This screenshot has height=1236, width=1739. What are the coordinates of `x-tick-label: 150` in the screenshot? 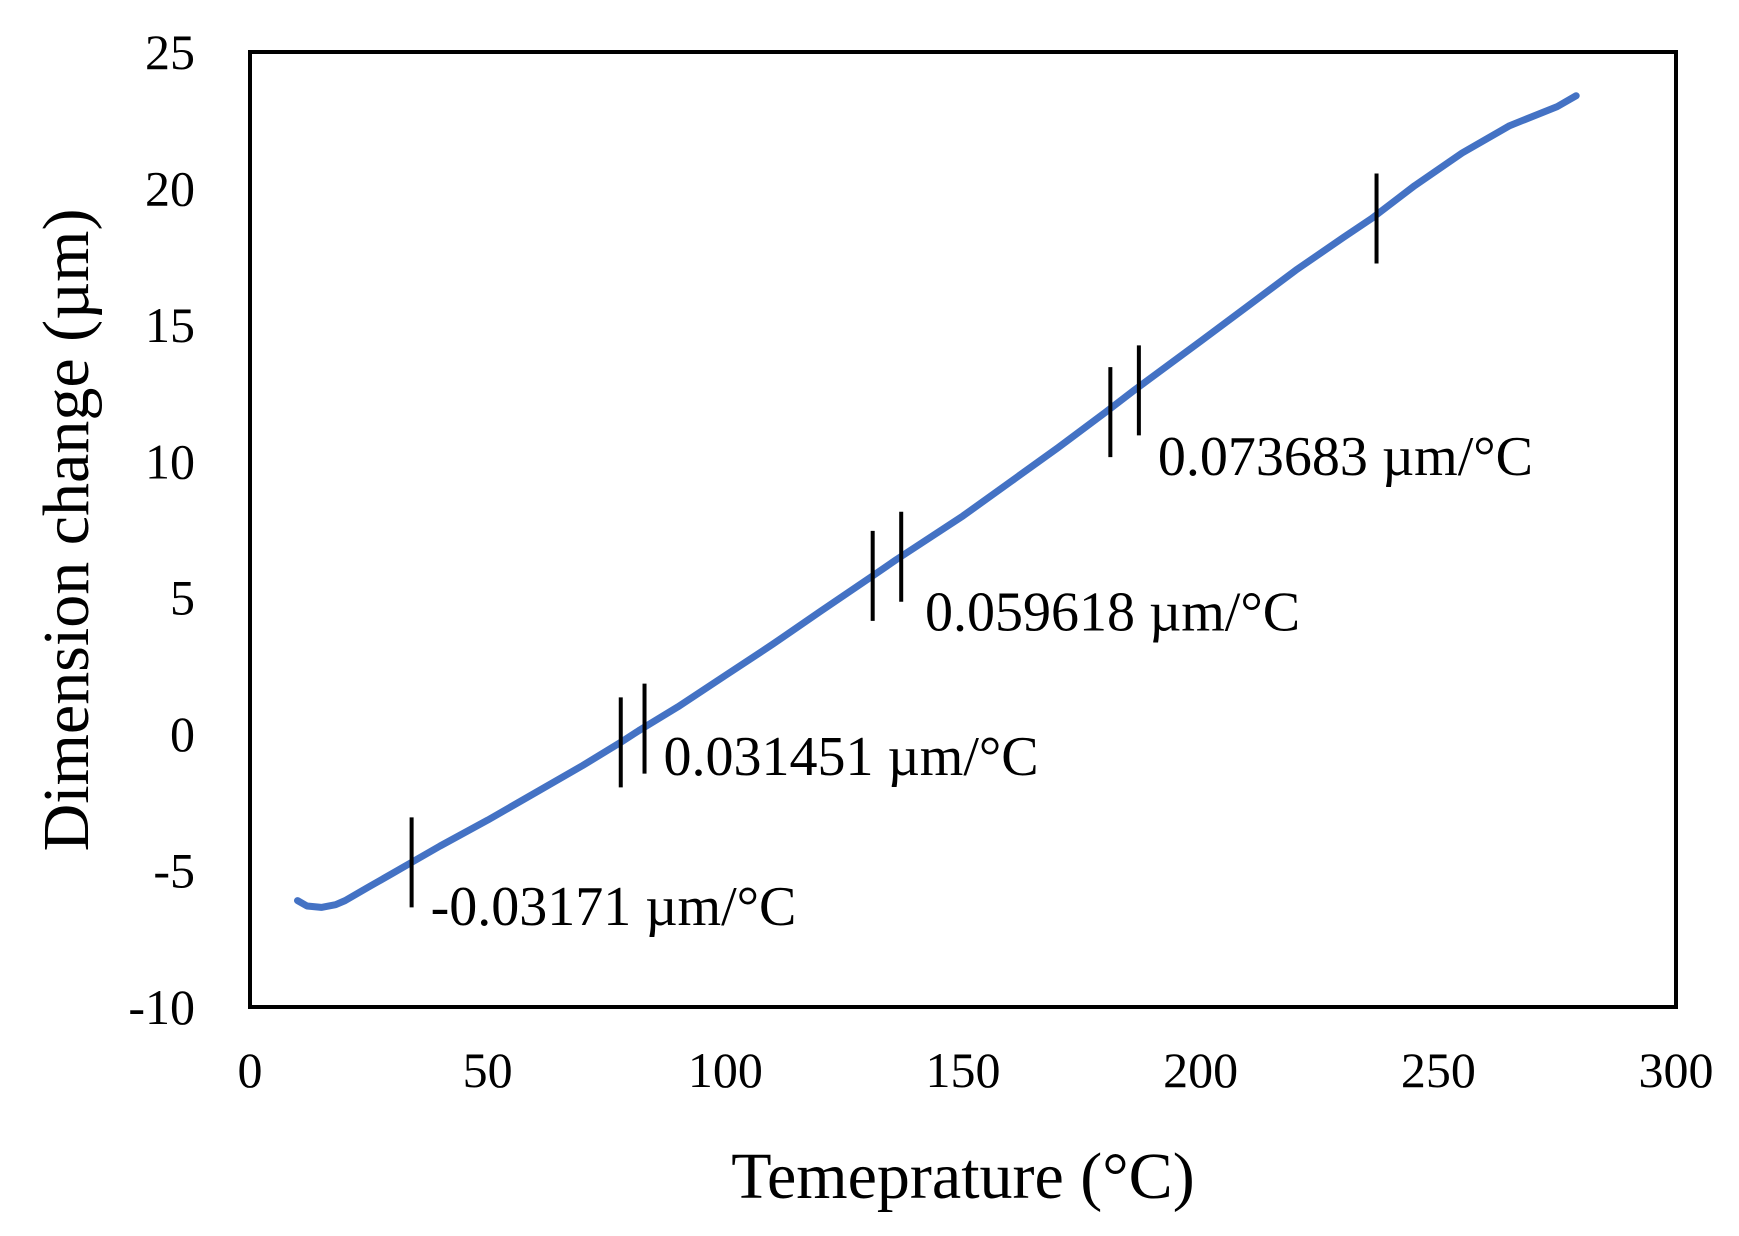 It's located at (963, 1070).